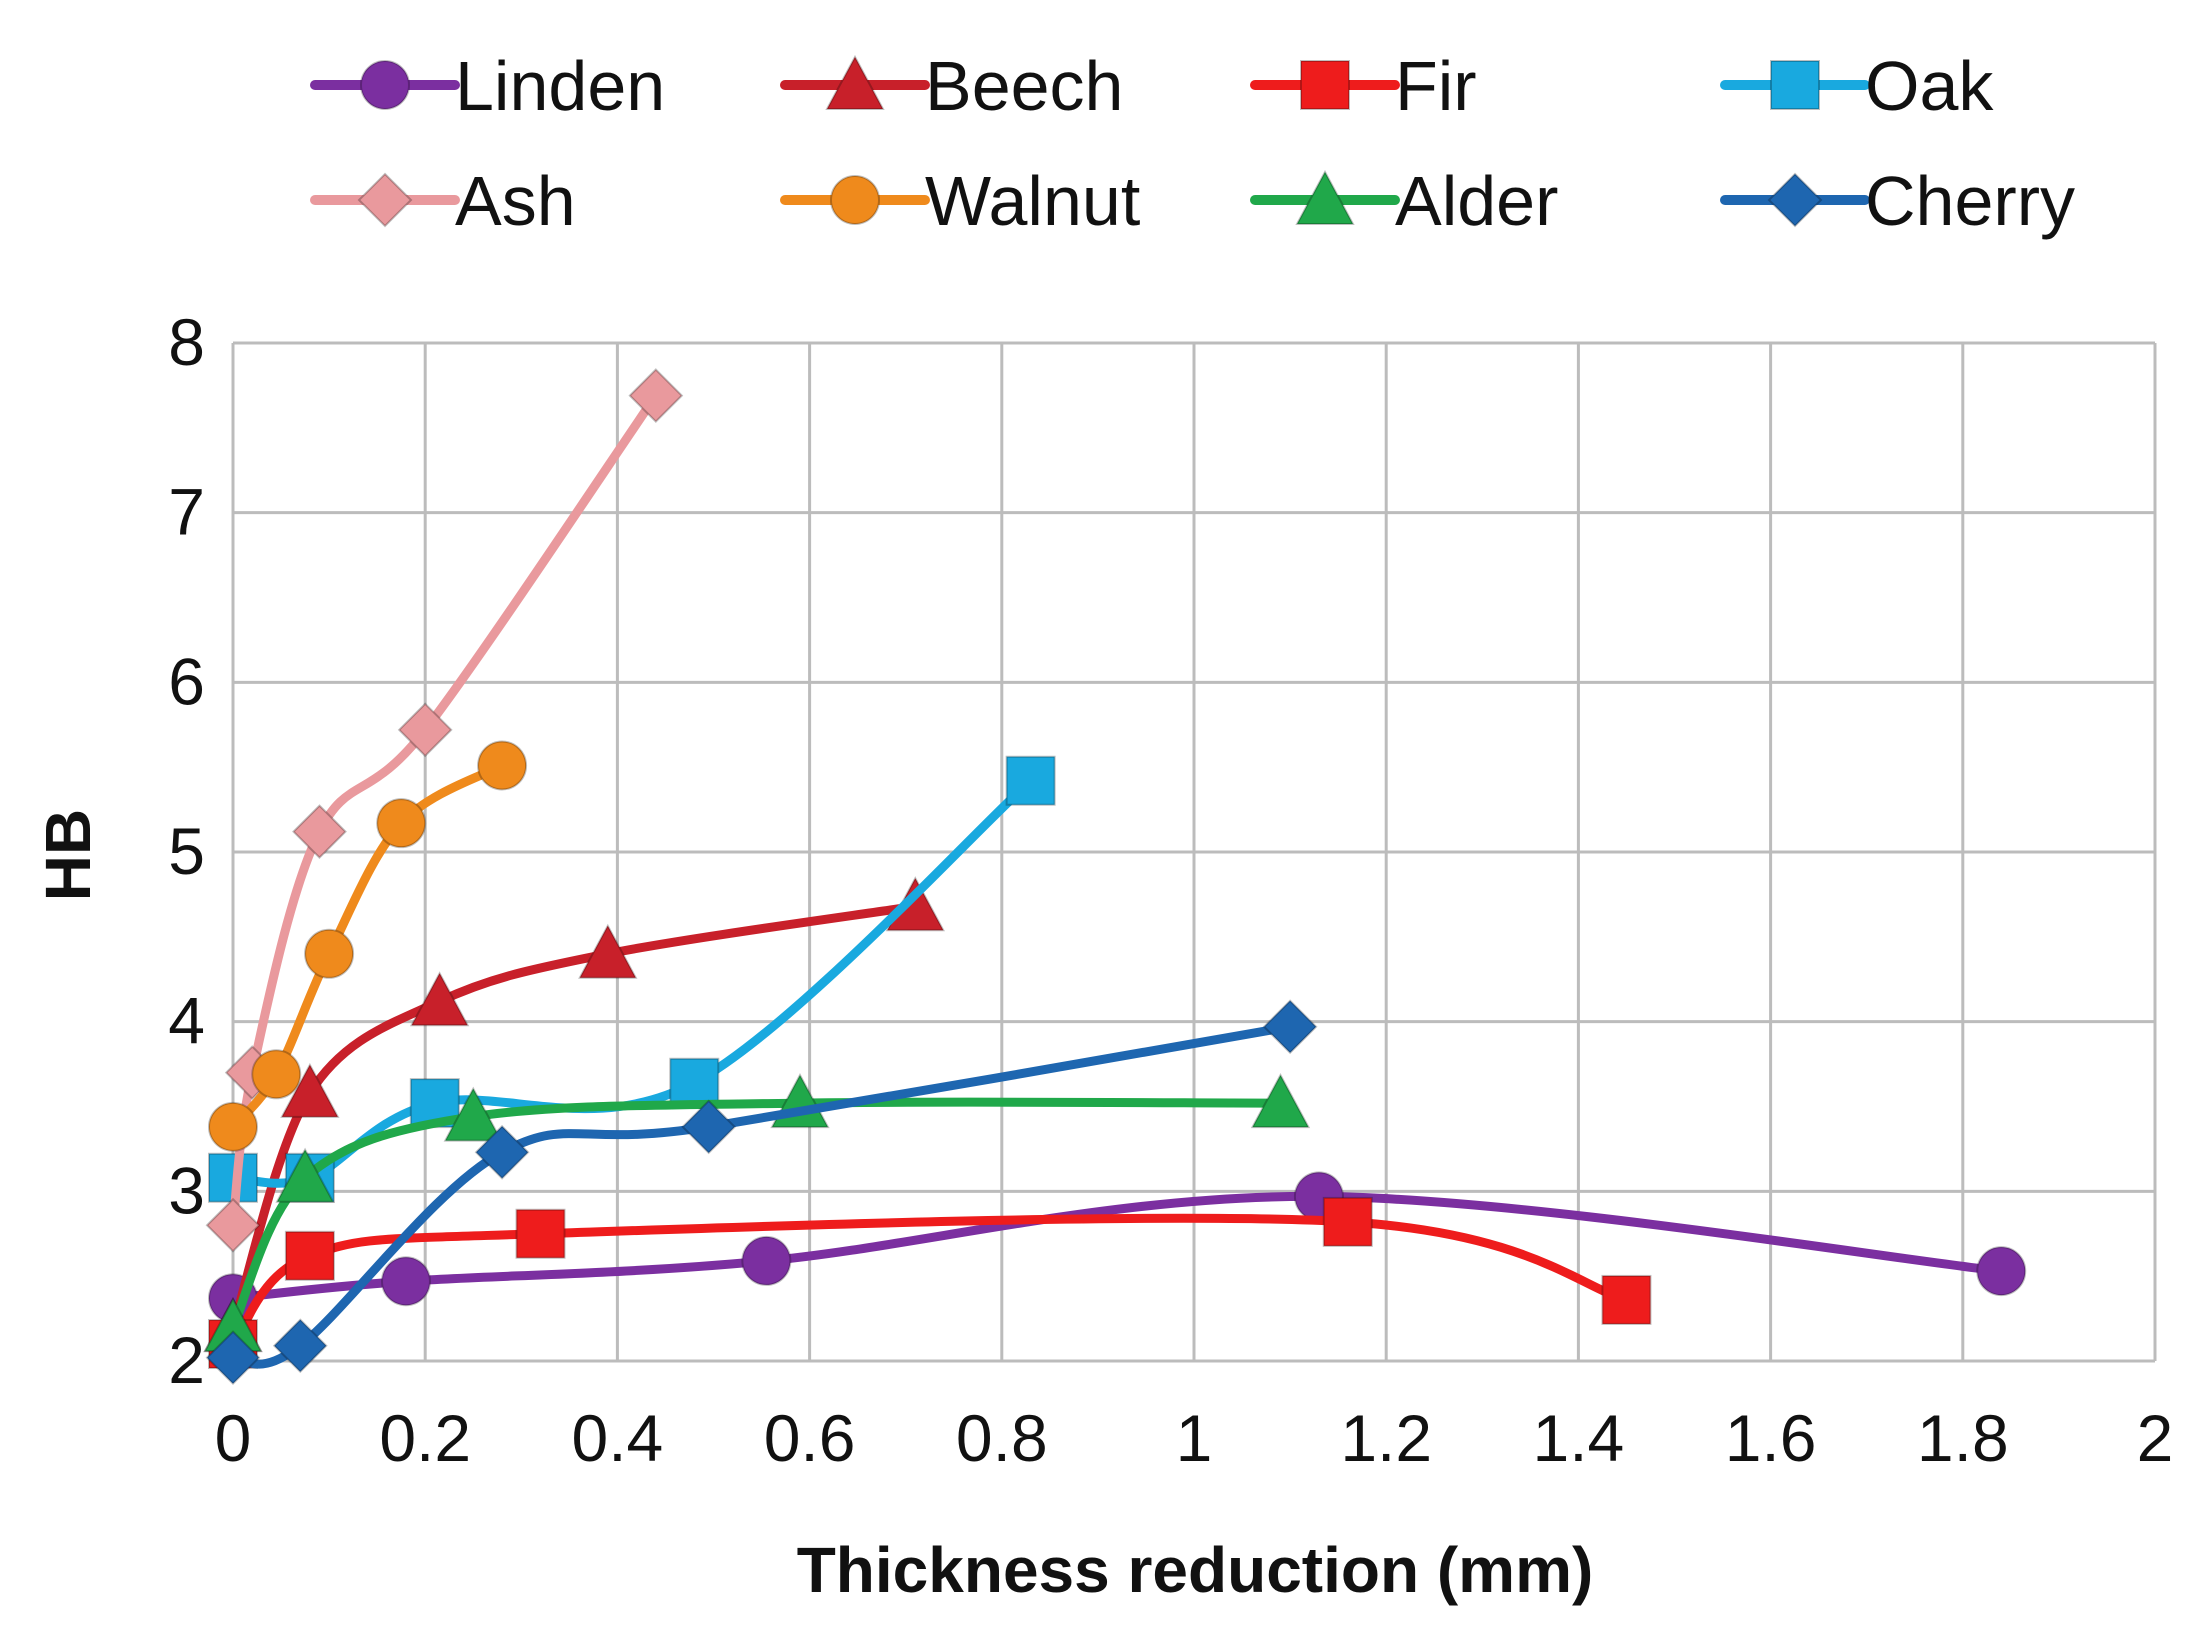  I want to click on legend-item-oak: Oak, so click(1857, 86).